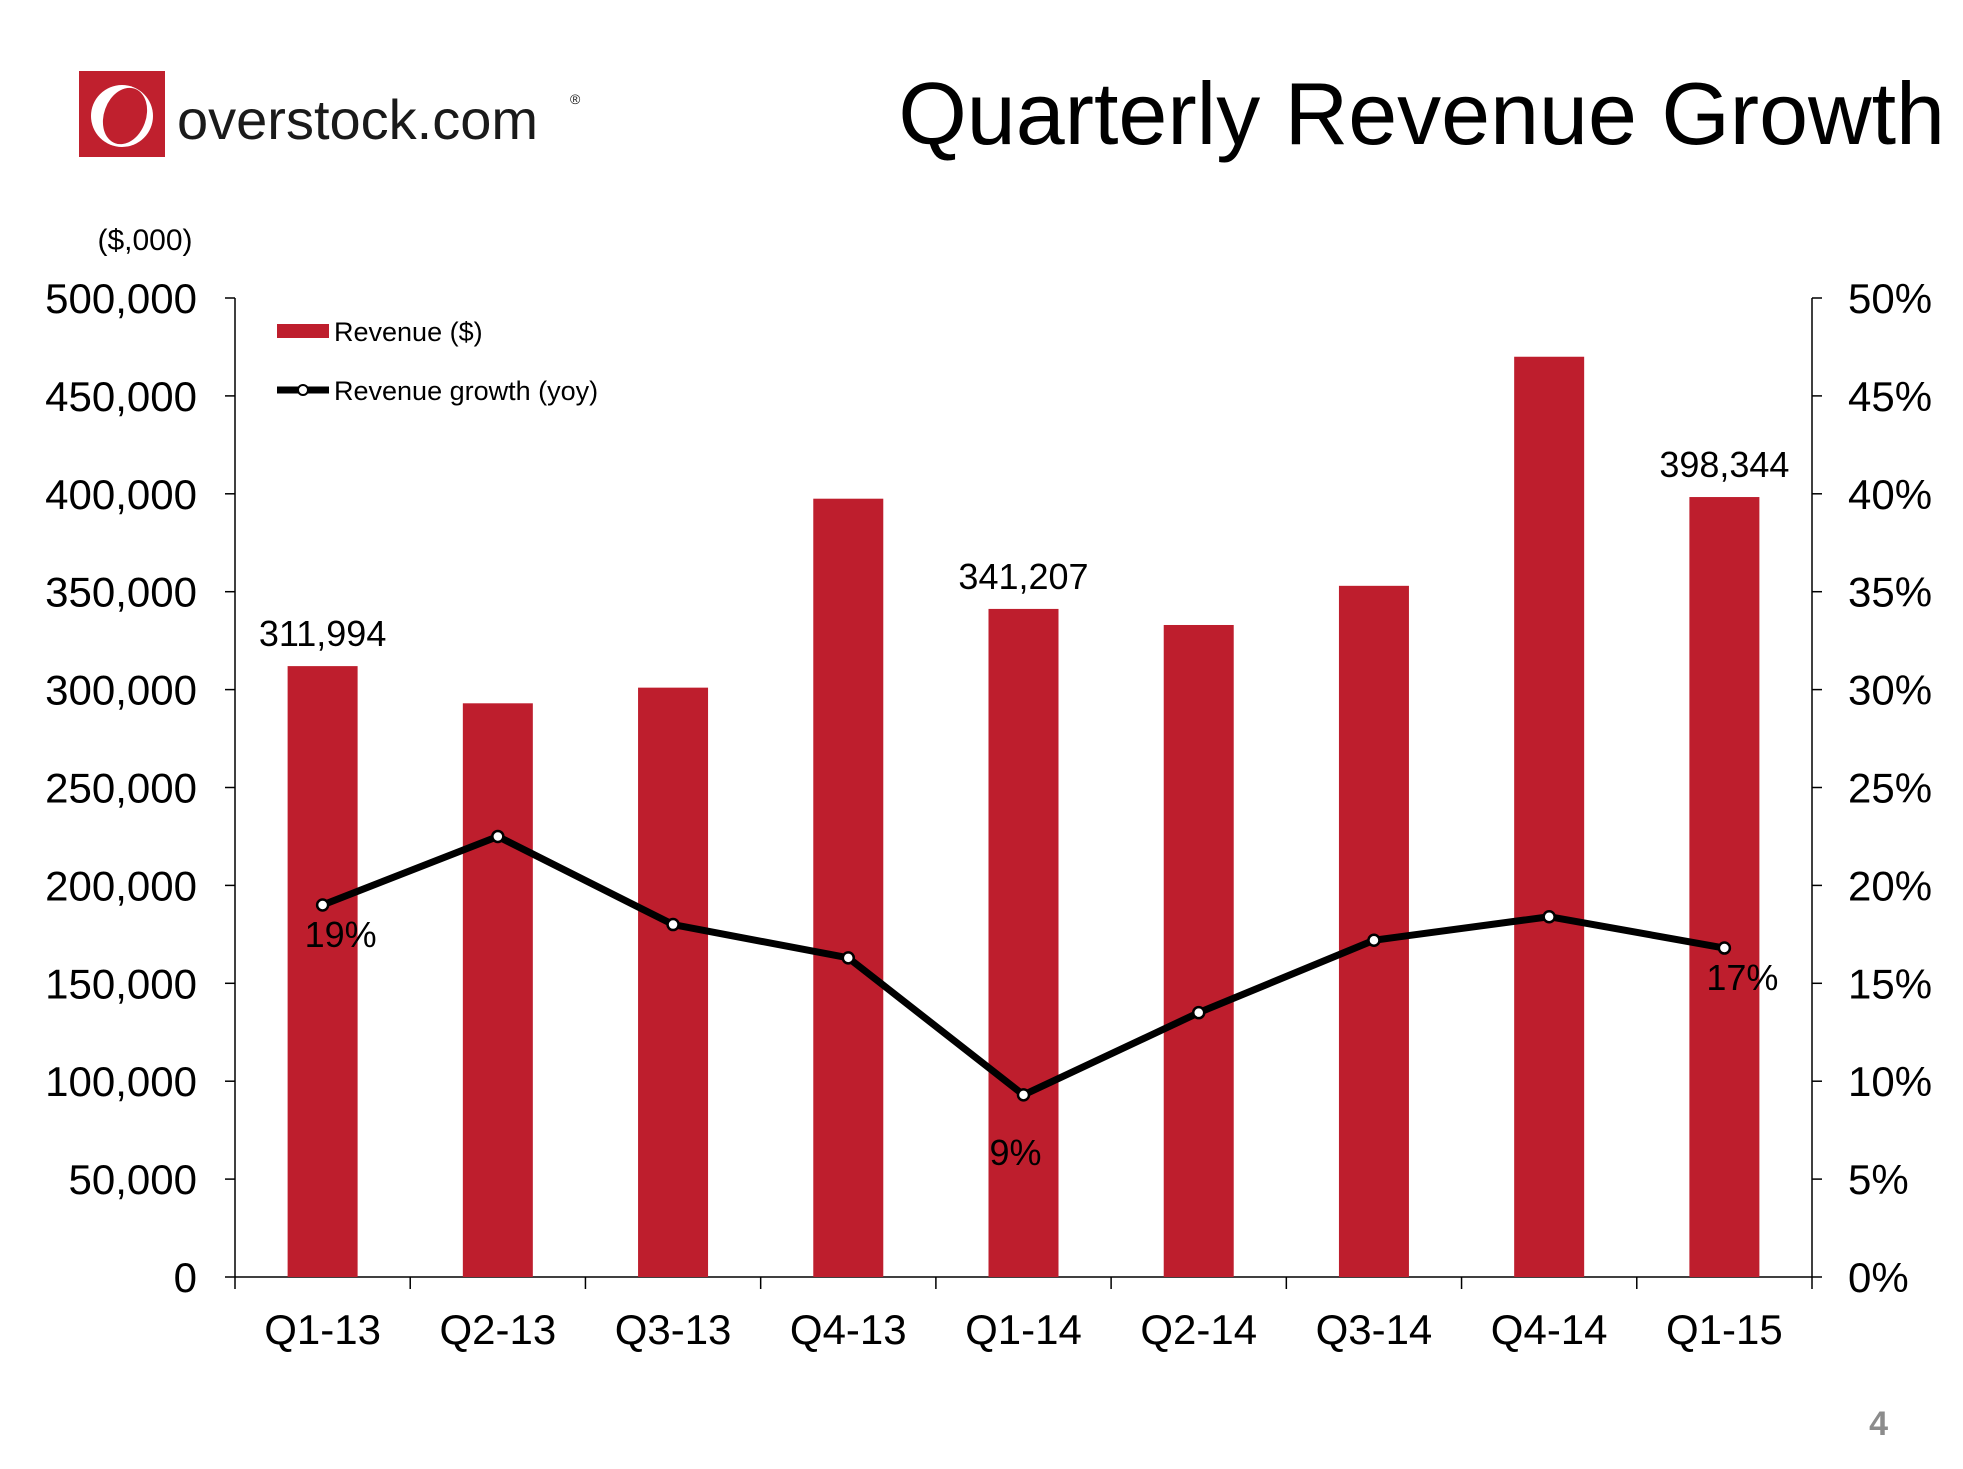  I want to click on x-axis-category-label: Q1-14, so click(1023, 1329).